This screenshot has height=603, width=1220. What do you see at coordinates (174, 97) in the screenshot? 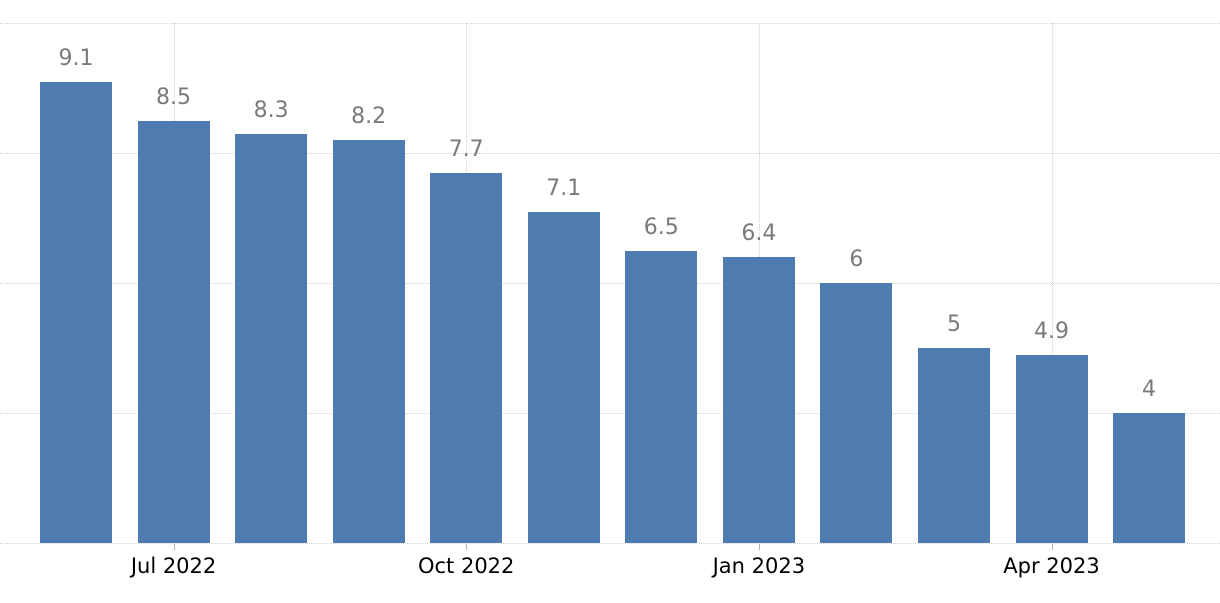
I see `bar-value-label: 8.5` at bounding box center [174, 97].